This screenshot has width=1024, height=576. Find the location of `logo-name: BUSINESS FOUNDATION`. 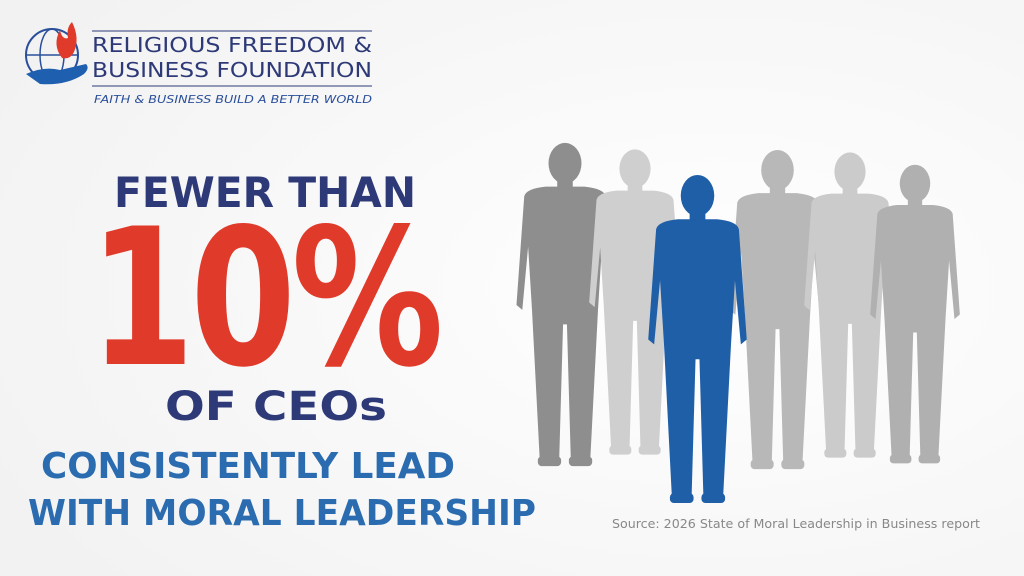

logo-name: BUSINESS FOUNDATION is located at coordinates (232, 70).